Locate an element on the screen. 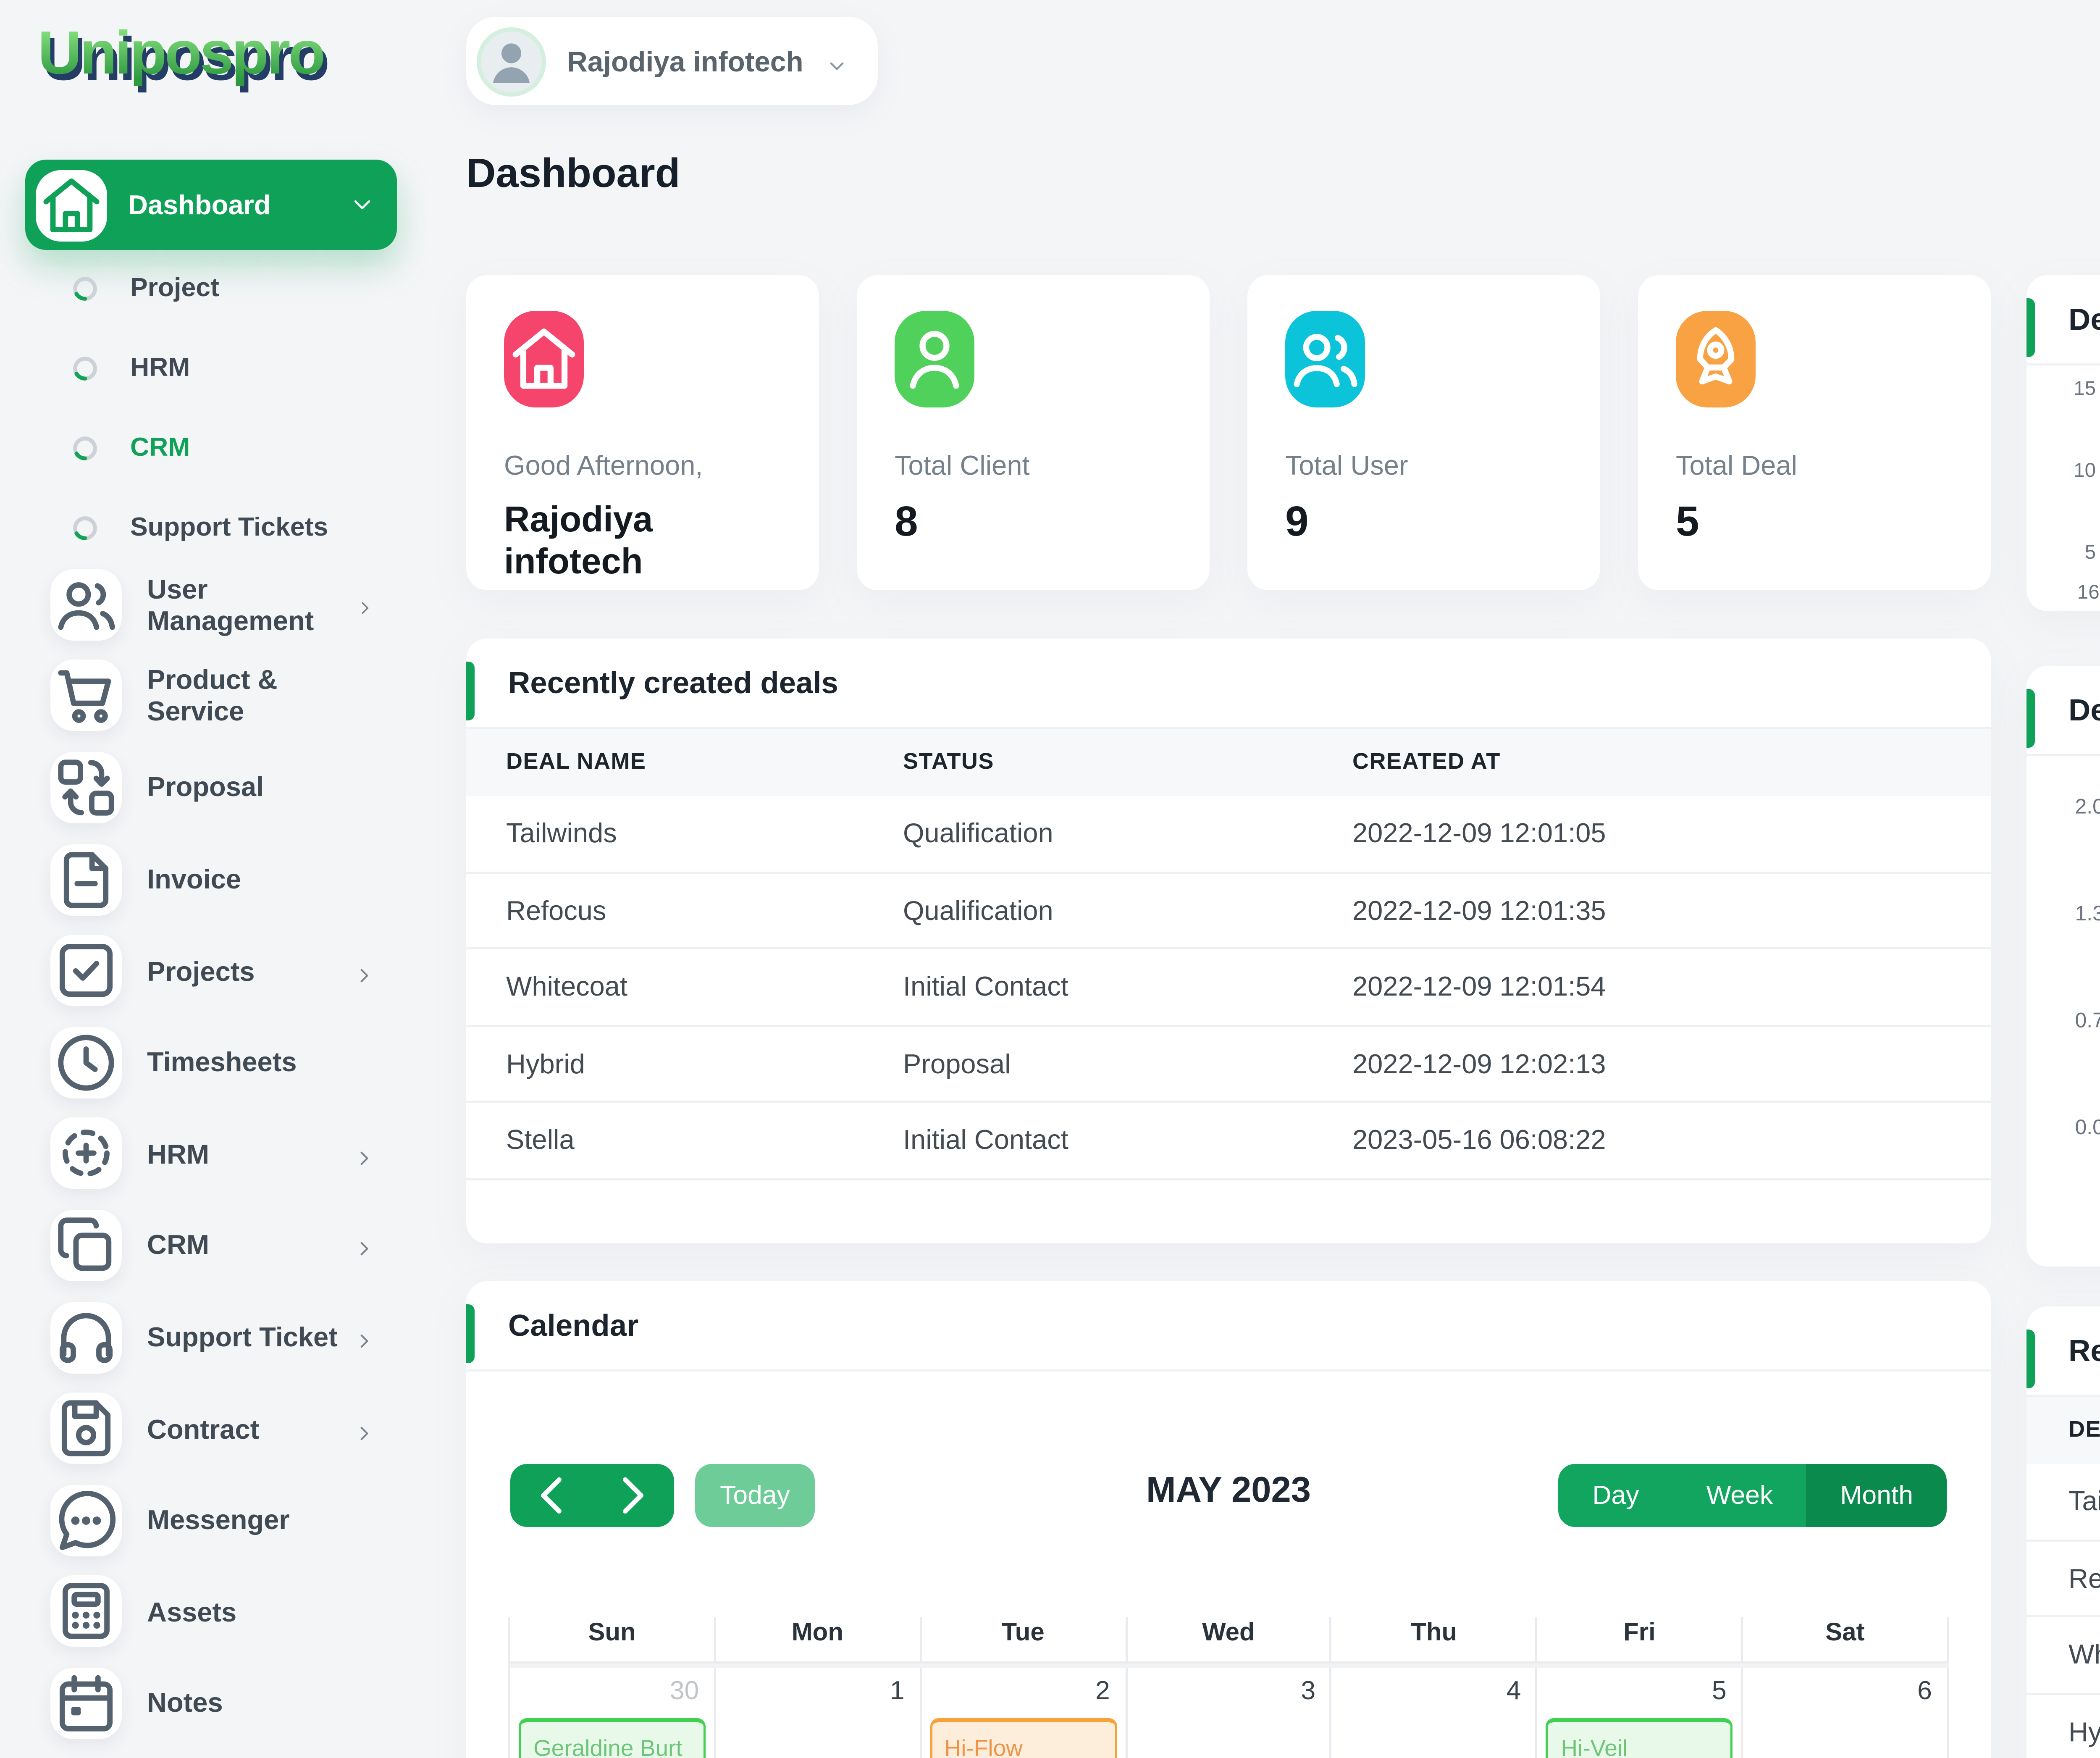 The height and width of the screenshot is (1758, 2100). table-cell: Hybrid is located at coordinates (545, 1063).